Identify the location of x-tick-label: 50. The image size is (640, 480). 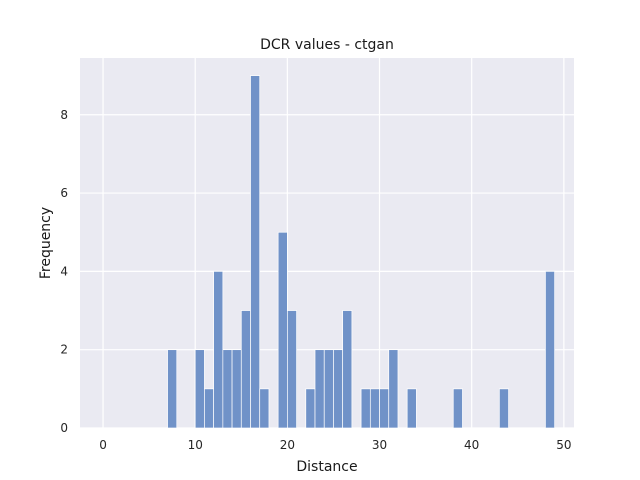
(563, 445).